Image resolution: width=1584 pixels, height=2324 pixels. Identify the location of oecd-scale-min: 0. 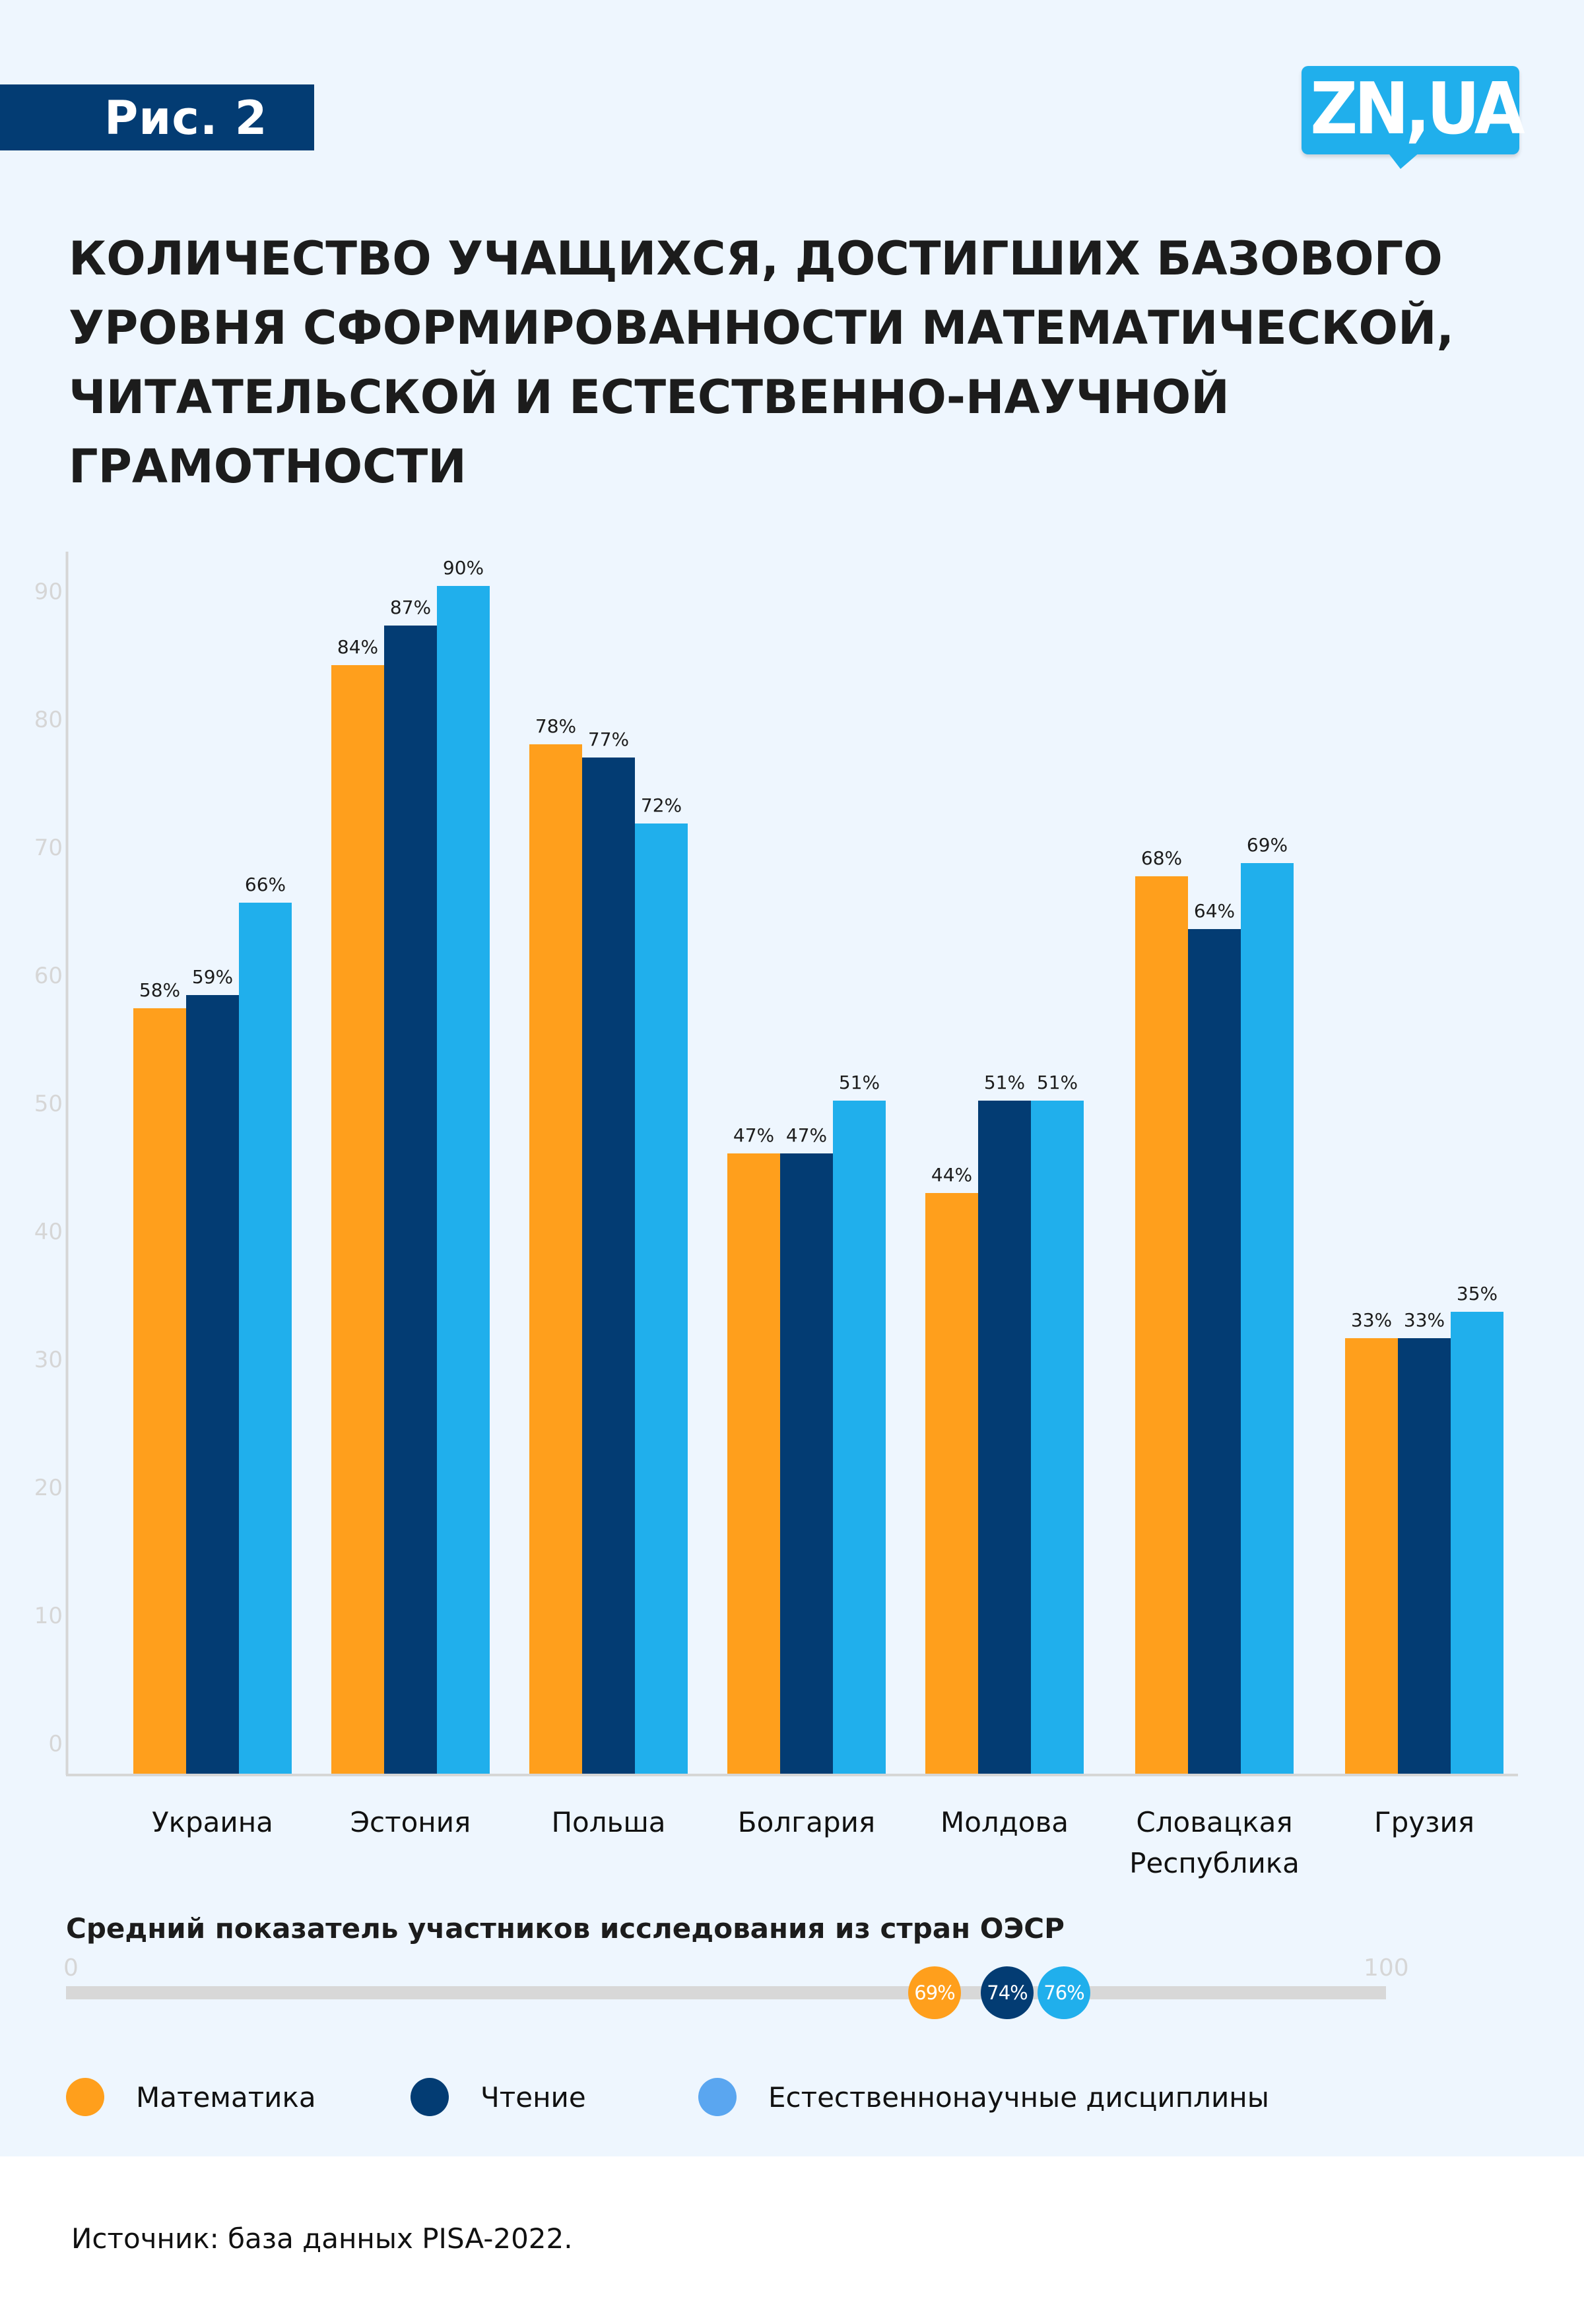
(71, 1968).